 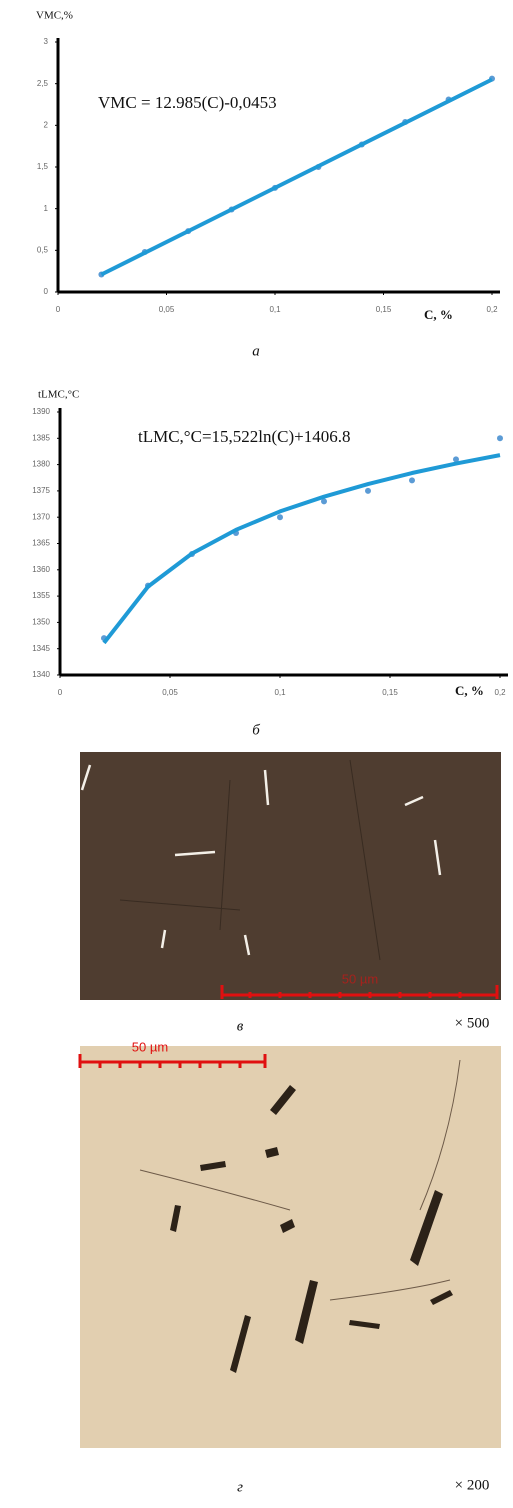 What do you see at coordinates (41, 674) in the screenshot?
I see `y-tick-label: 1340` at bounding box center [41, 674].